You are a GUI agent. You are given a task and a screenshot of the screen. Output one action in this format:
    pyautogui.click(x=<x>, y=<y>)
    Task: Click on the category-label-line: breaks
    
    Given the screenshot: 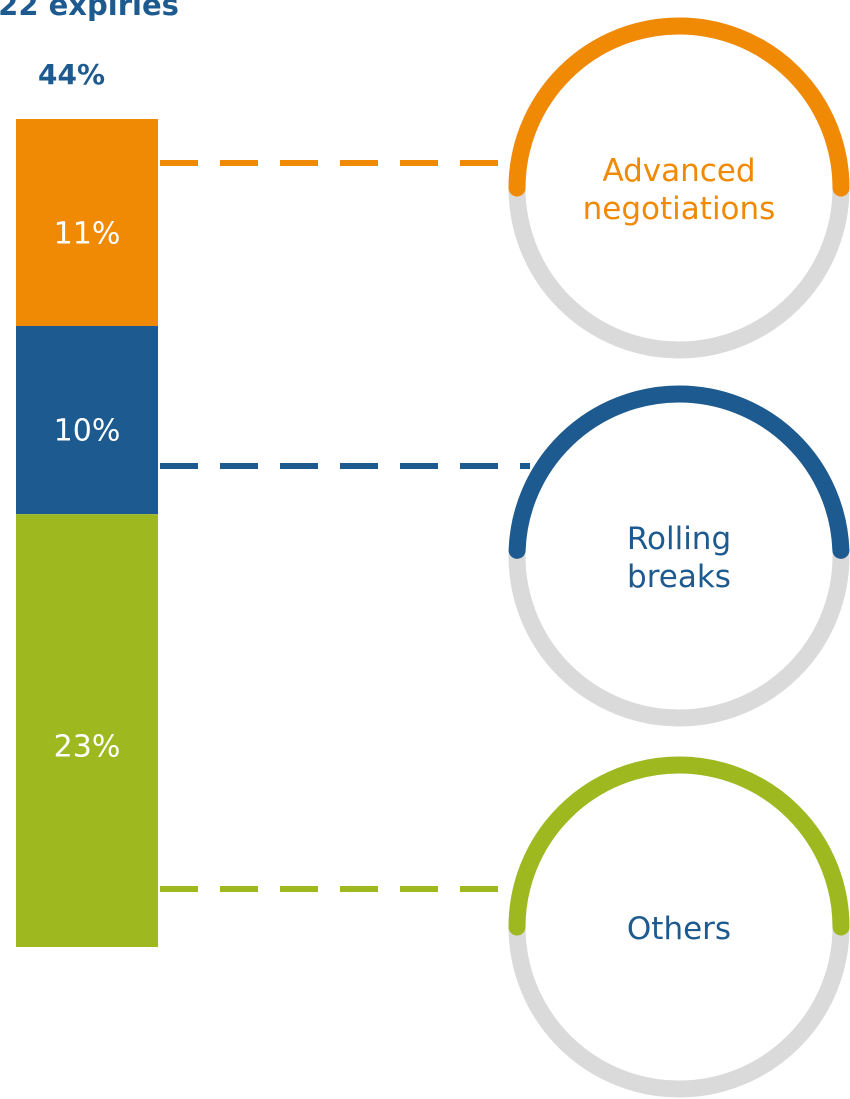 What is the action you would take?
    pyautogui.click(x=679, y=577)
    